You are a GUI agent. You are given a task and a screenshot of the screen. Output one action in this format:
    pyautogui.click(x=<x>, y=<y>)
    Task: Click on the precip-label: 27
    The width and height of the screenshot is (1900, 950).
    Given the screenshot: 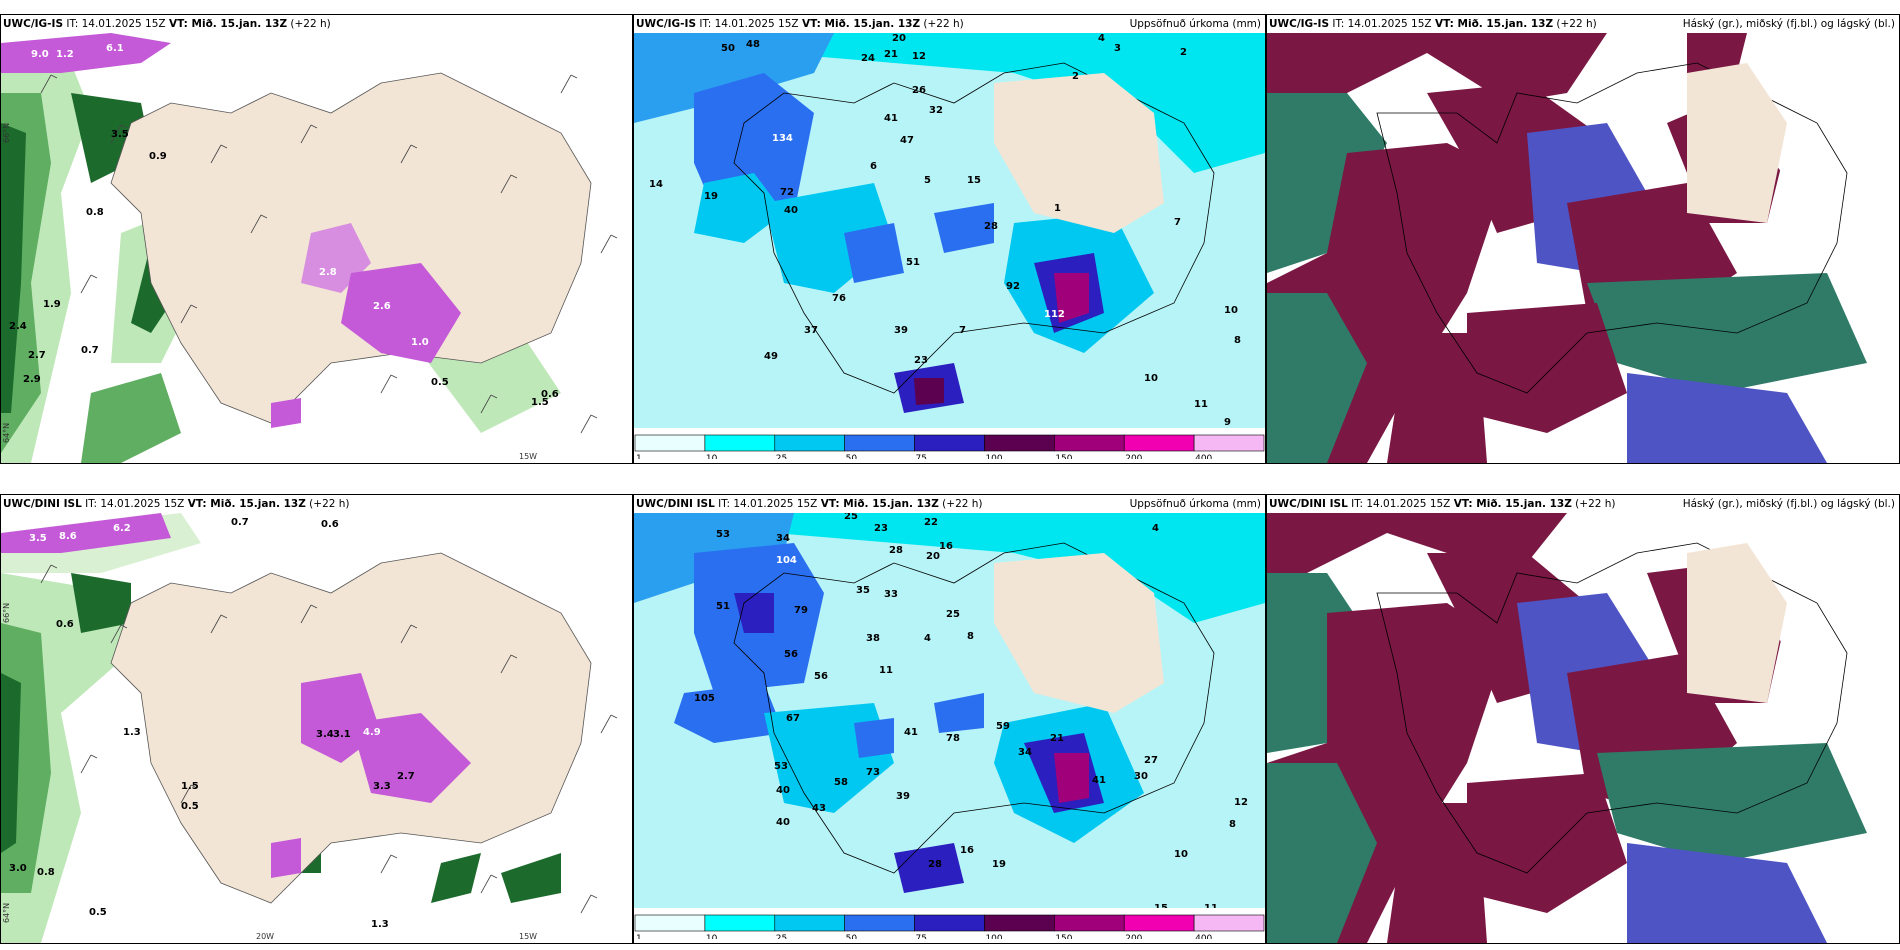 What is the action you would take?
    pyautogui.click(x=1151, y=760)
    